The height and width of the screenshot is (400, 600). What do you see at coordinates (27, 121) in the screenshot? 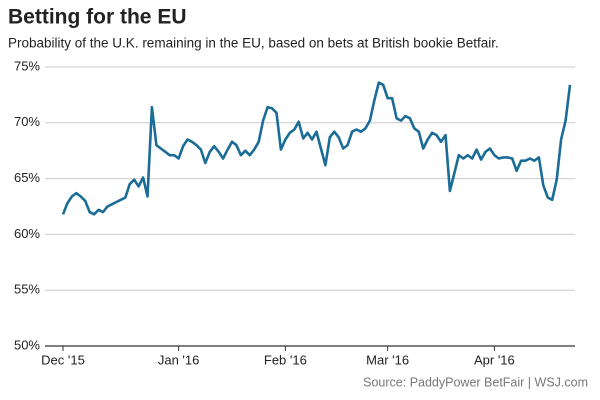
I see `y-tick-label: 70%` at bounding box center [27, 121].